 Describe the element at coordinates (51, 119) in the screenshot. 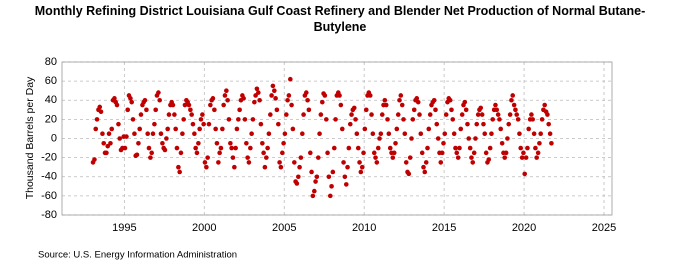

I see `y-tick-label: 20` at that location.